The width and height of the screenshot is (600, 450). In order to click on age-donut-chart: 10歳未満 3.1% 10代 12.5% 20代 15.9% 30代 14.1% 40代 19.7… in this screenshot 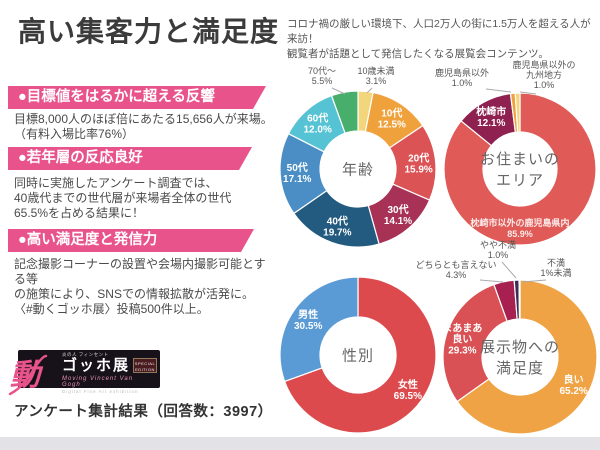, I will do `click(358, 157)`.